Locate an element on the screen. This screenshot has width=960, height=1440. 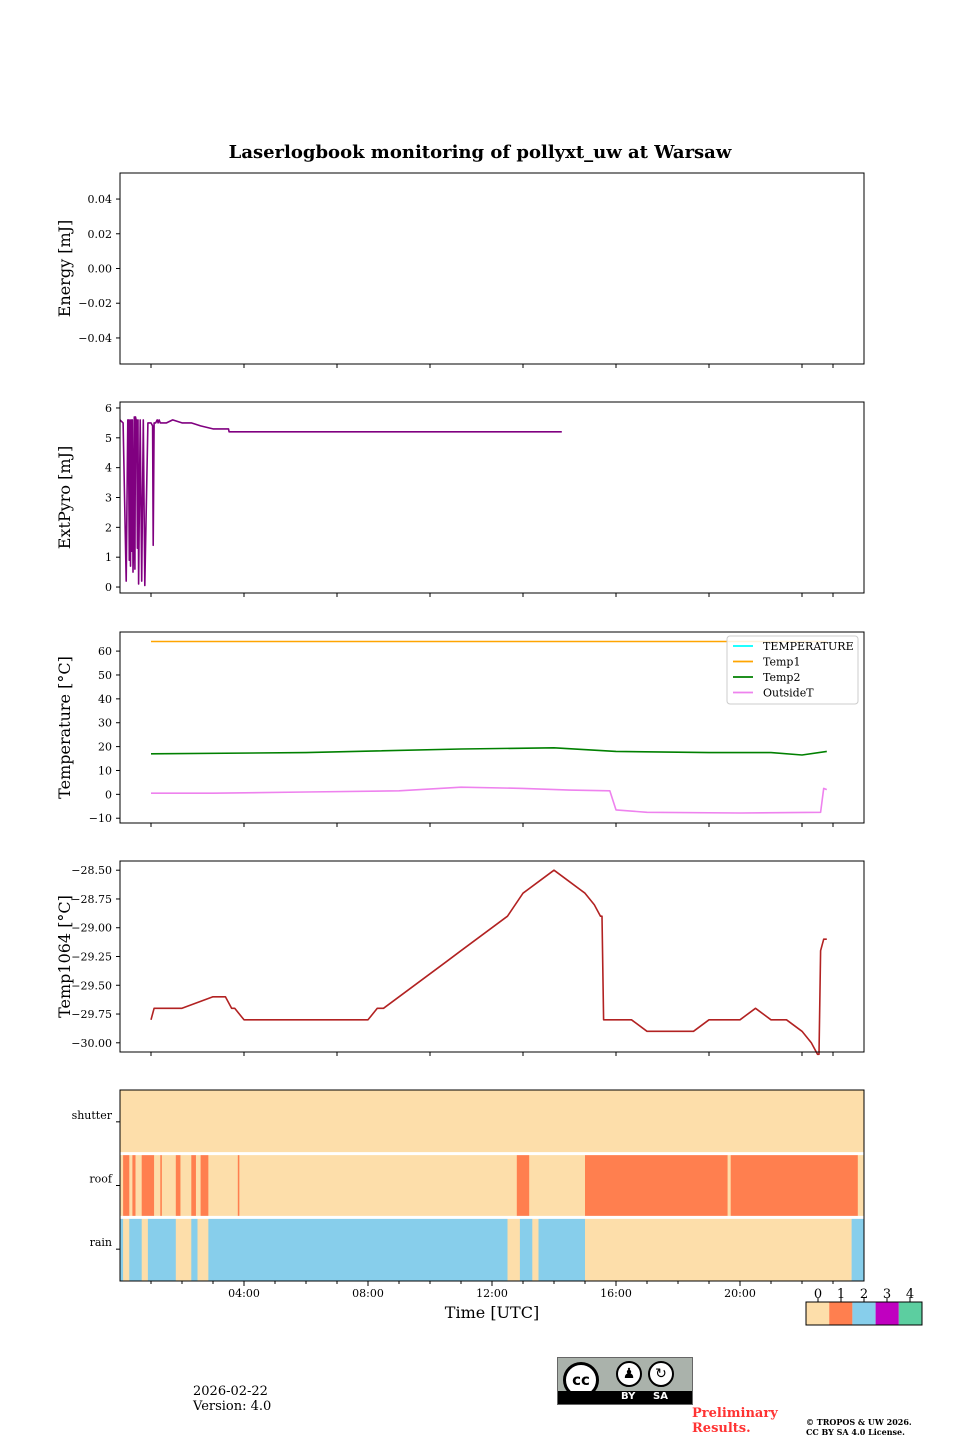
y-tick-label-temperature: 30 is located at coordinates (105, 723).